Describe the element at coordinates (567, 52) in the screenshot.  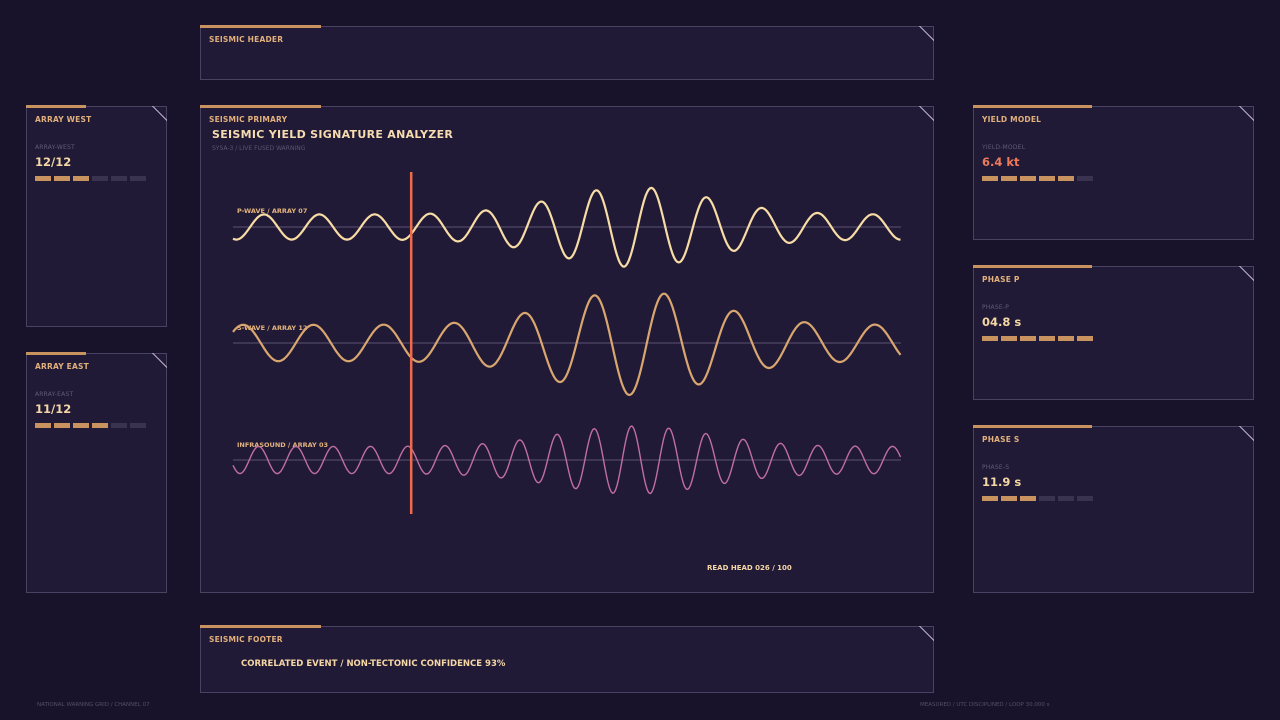
I see `header-panel: SEISMIC HEADER` at that location.